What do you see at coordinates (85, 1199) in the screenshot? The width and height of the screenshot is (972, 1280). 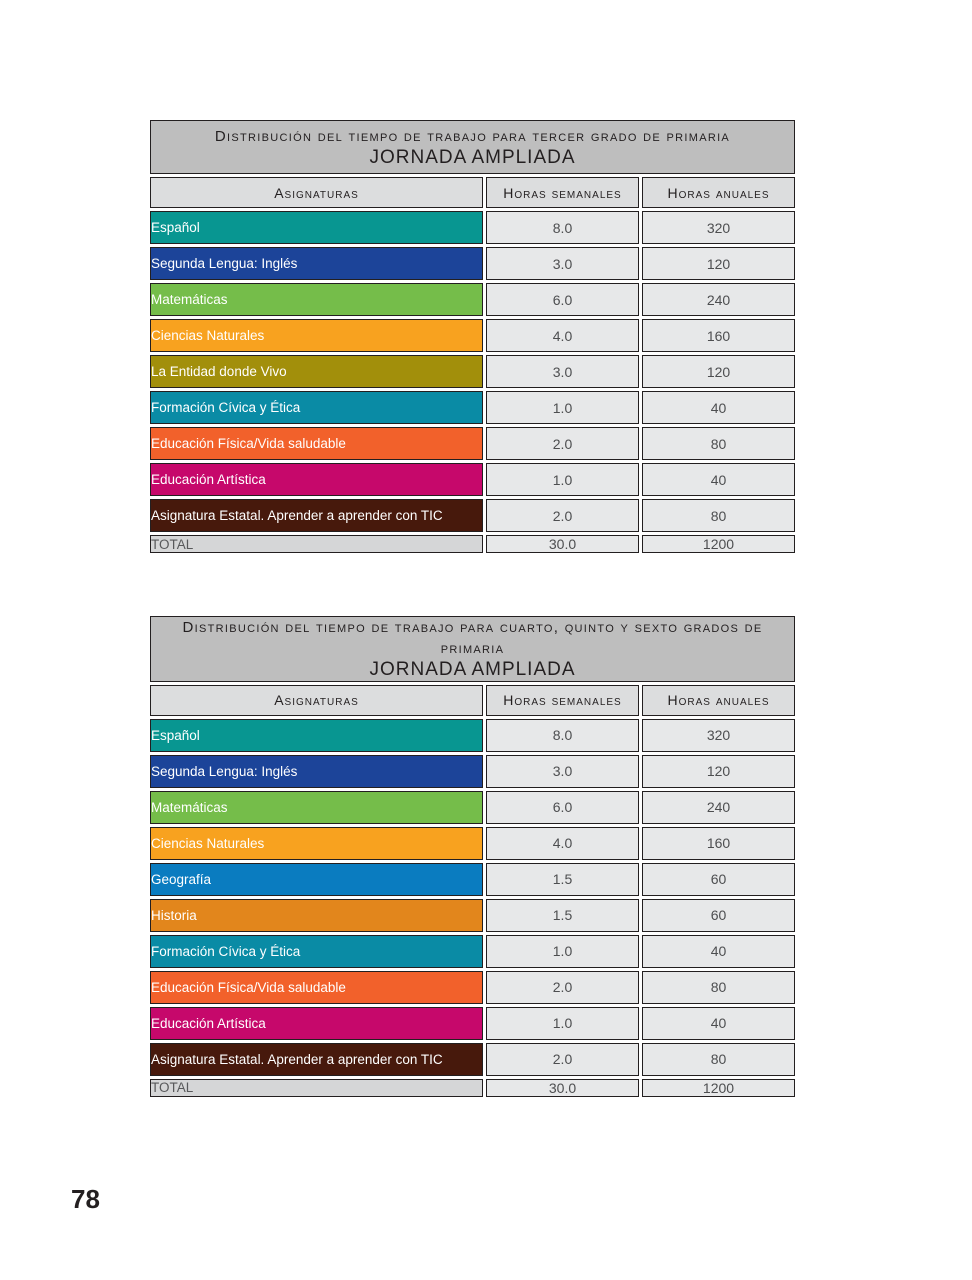 I see `page-number: 78` at bounding box center [85, 1199].